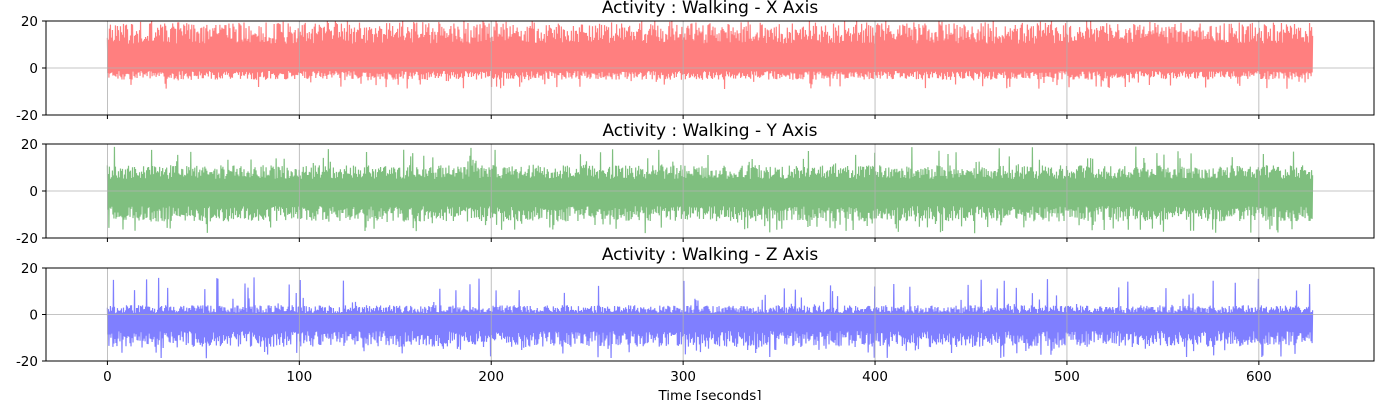  I want to click on y-tick-label-2-0: -20, so click(27, 362).